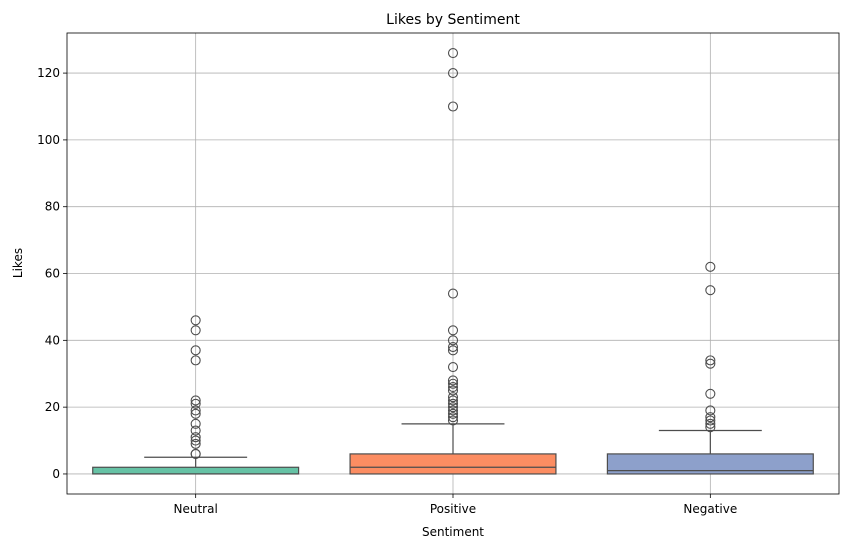  What do you see at coordinates (196, 509) in the screenshot?
I see `x-tick-label: Neutral` at bounding box center [196, 509].